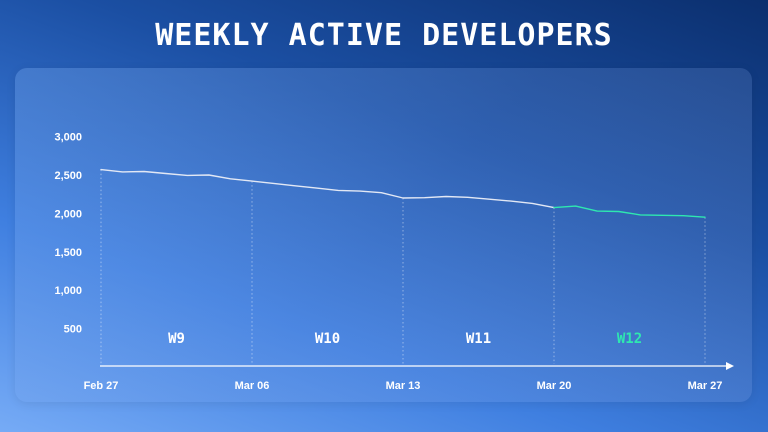  What do you see at coordinates (554, 386) in the screenshot?
I see `x-tick-label: Mar 20` at bounding box center [554, 386].